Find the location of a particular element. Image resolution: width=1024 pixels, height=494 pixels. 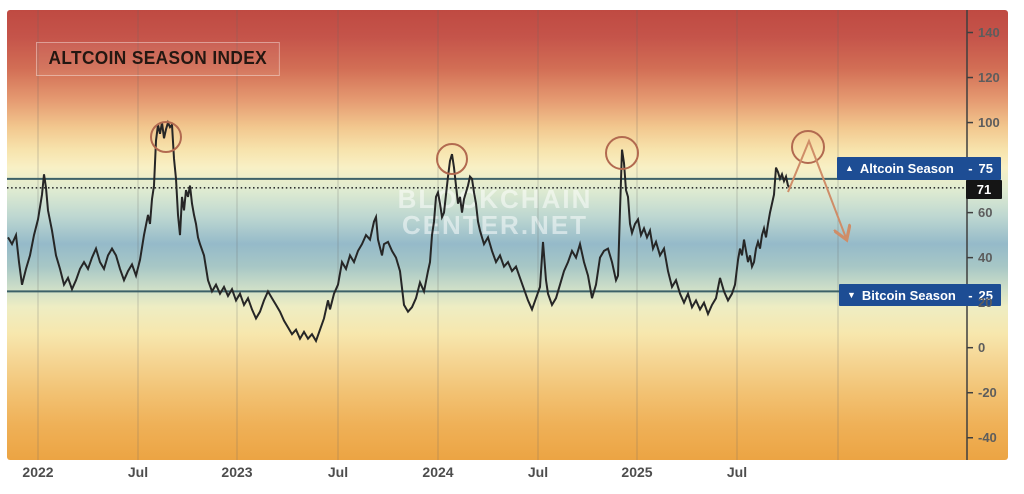

x-axis-tick-label: 2022 is located at coordinates (38, 472).